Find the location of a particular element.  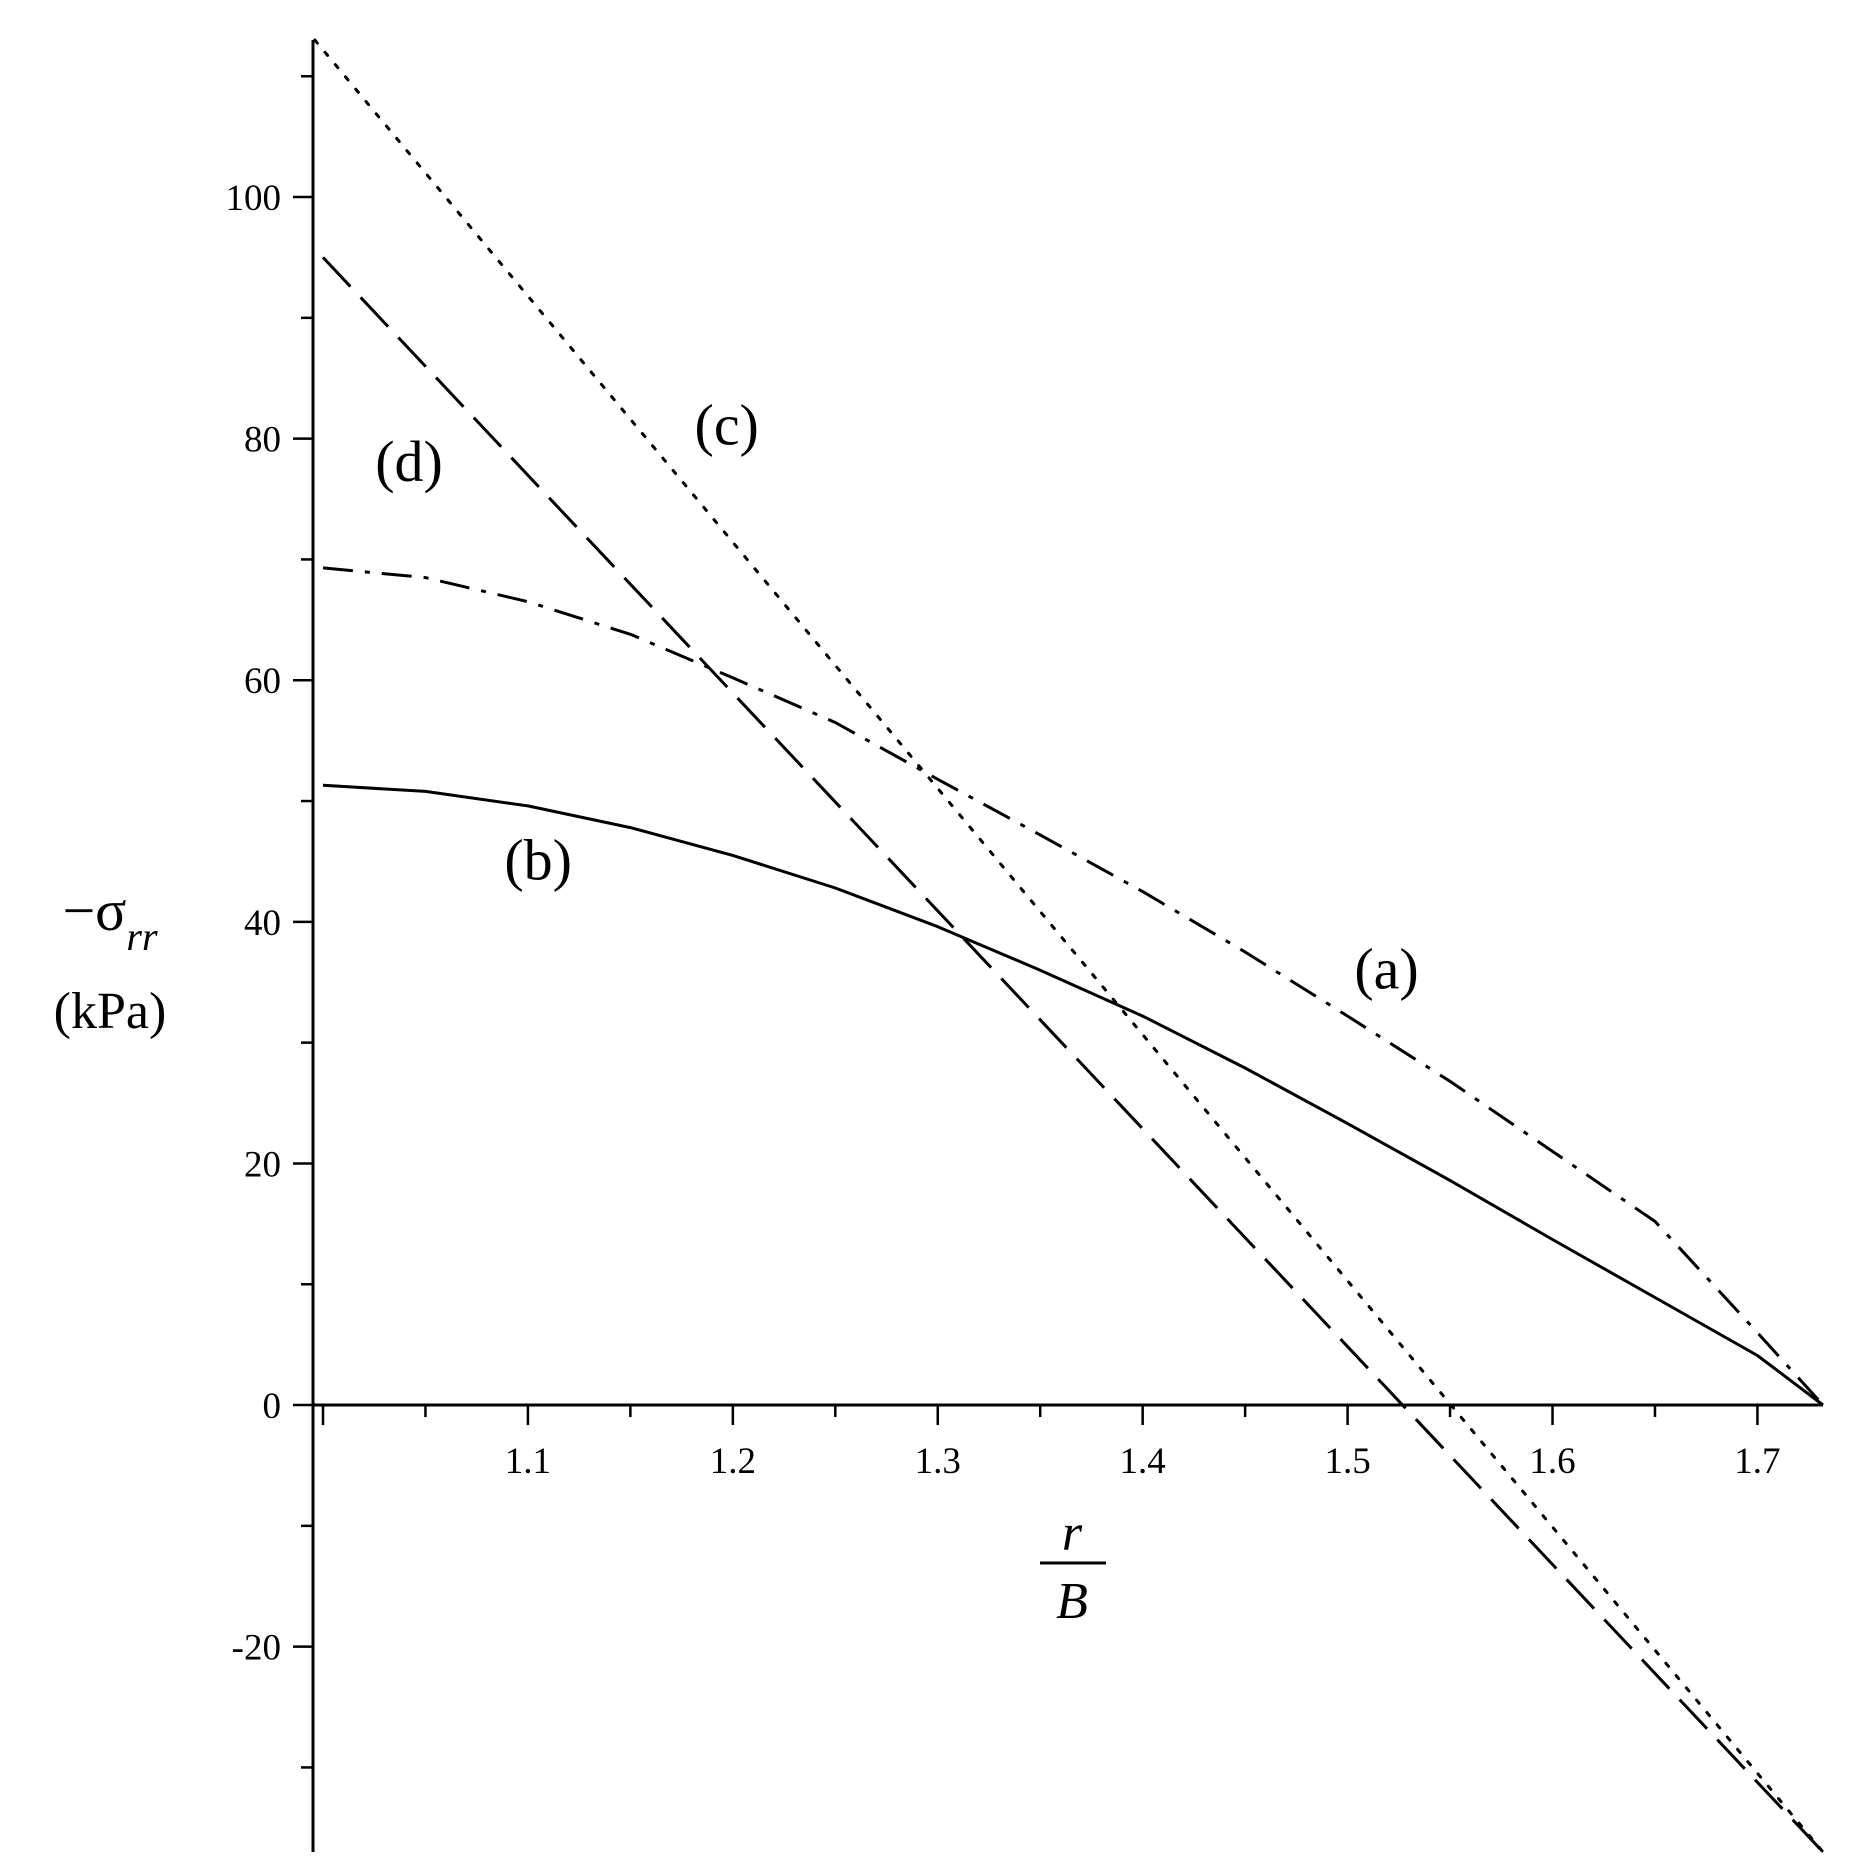

y-tick-label: 40 is located at coordinates (262, 923).